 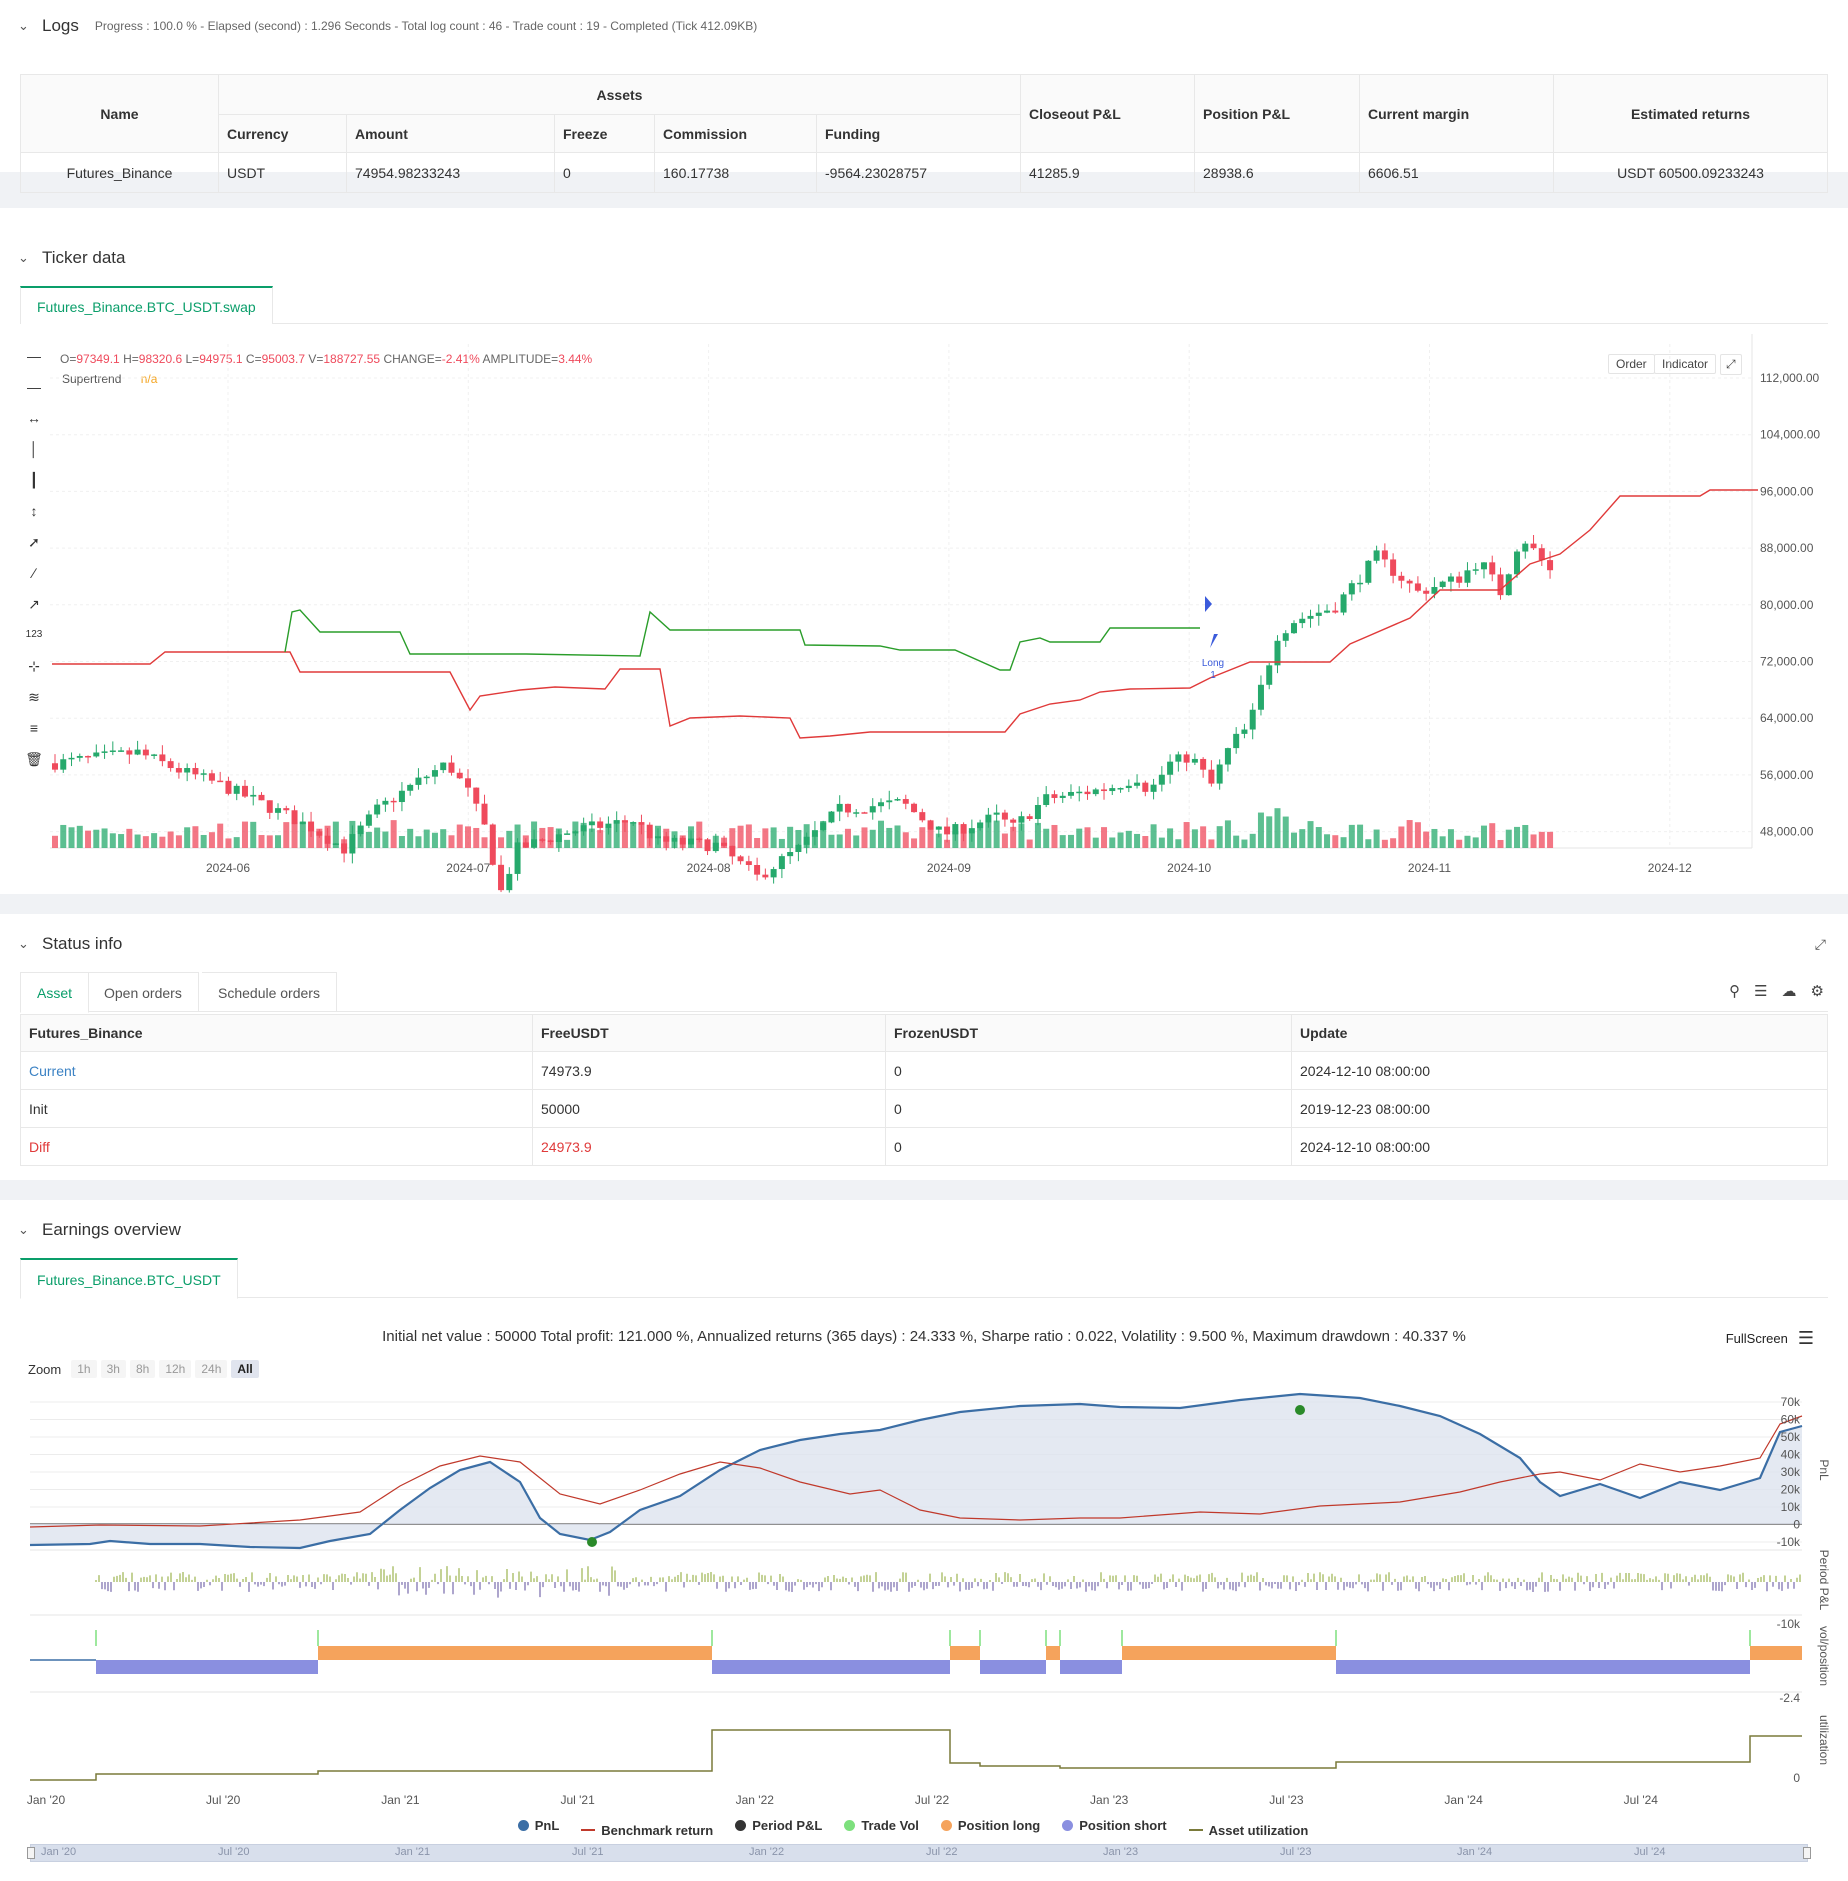 What do you see at coordinates (99, 1230) in the screenshot?
I see `earnings-header: ⌄ Earnings overview` at bounding box center [99, 1230].